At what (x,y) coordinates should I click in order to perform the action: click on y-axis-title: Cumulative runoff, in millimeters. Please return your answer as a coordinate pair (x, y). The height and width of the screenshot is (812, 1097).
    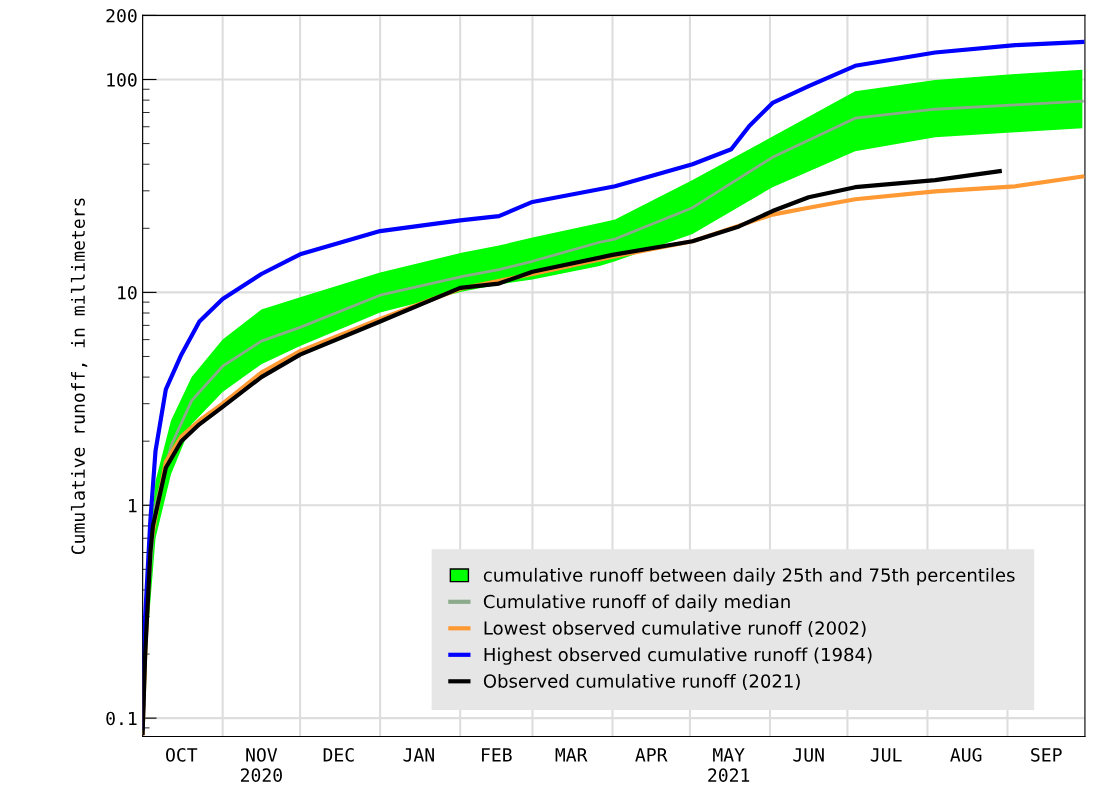
    Looking at the image, I should click on (79, 376).